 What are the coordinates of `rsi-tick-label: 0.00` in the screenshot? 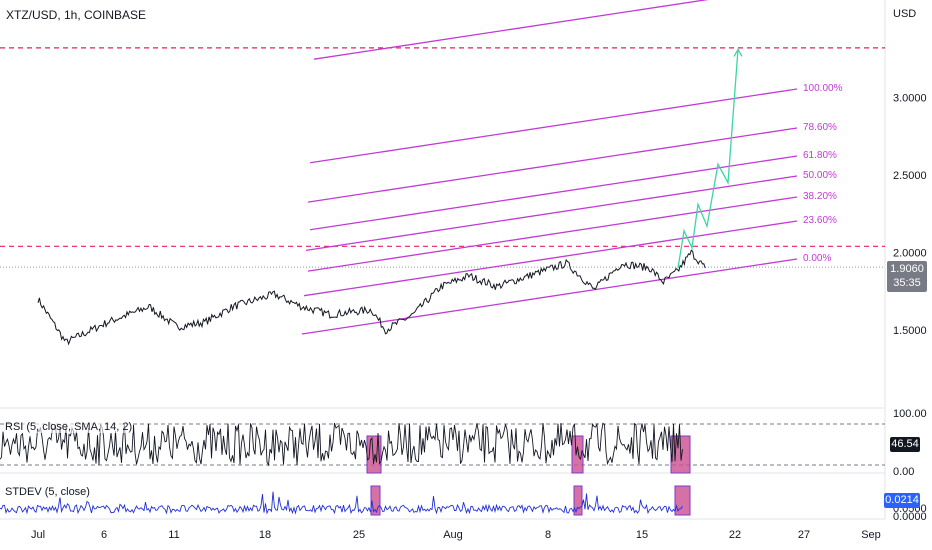 It's located at (903, 472).